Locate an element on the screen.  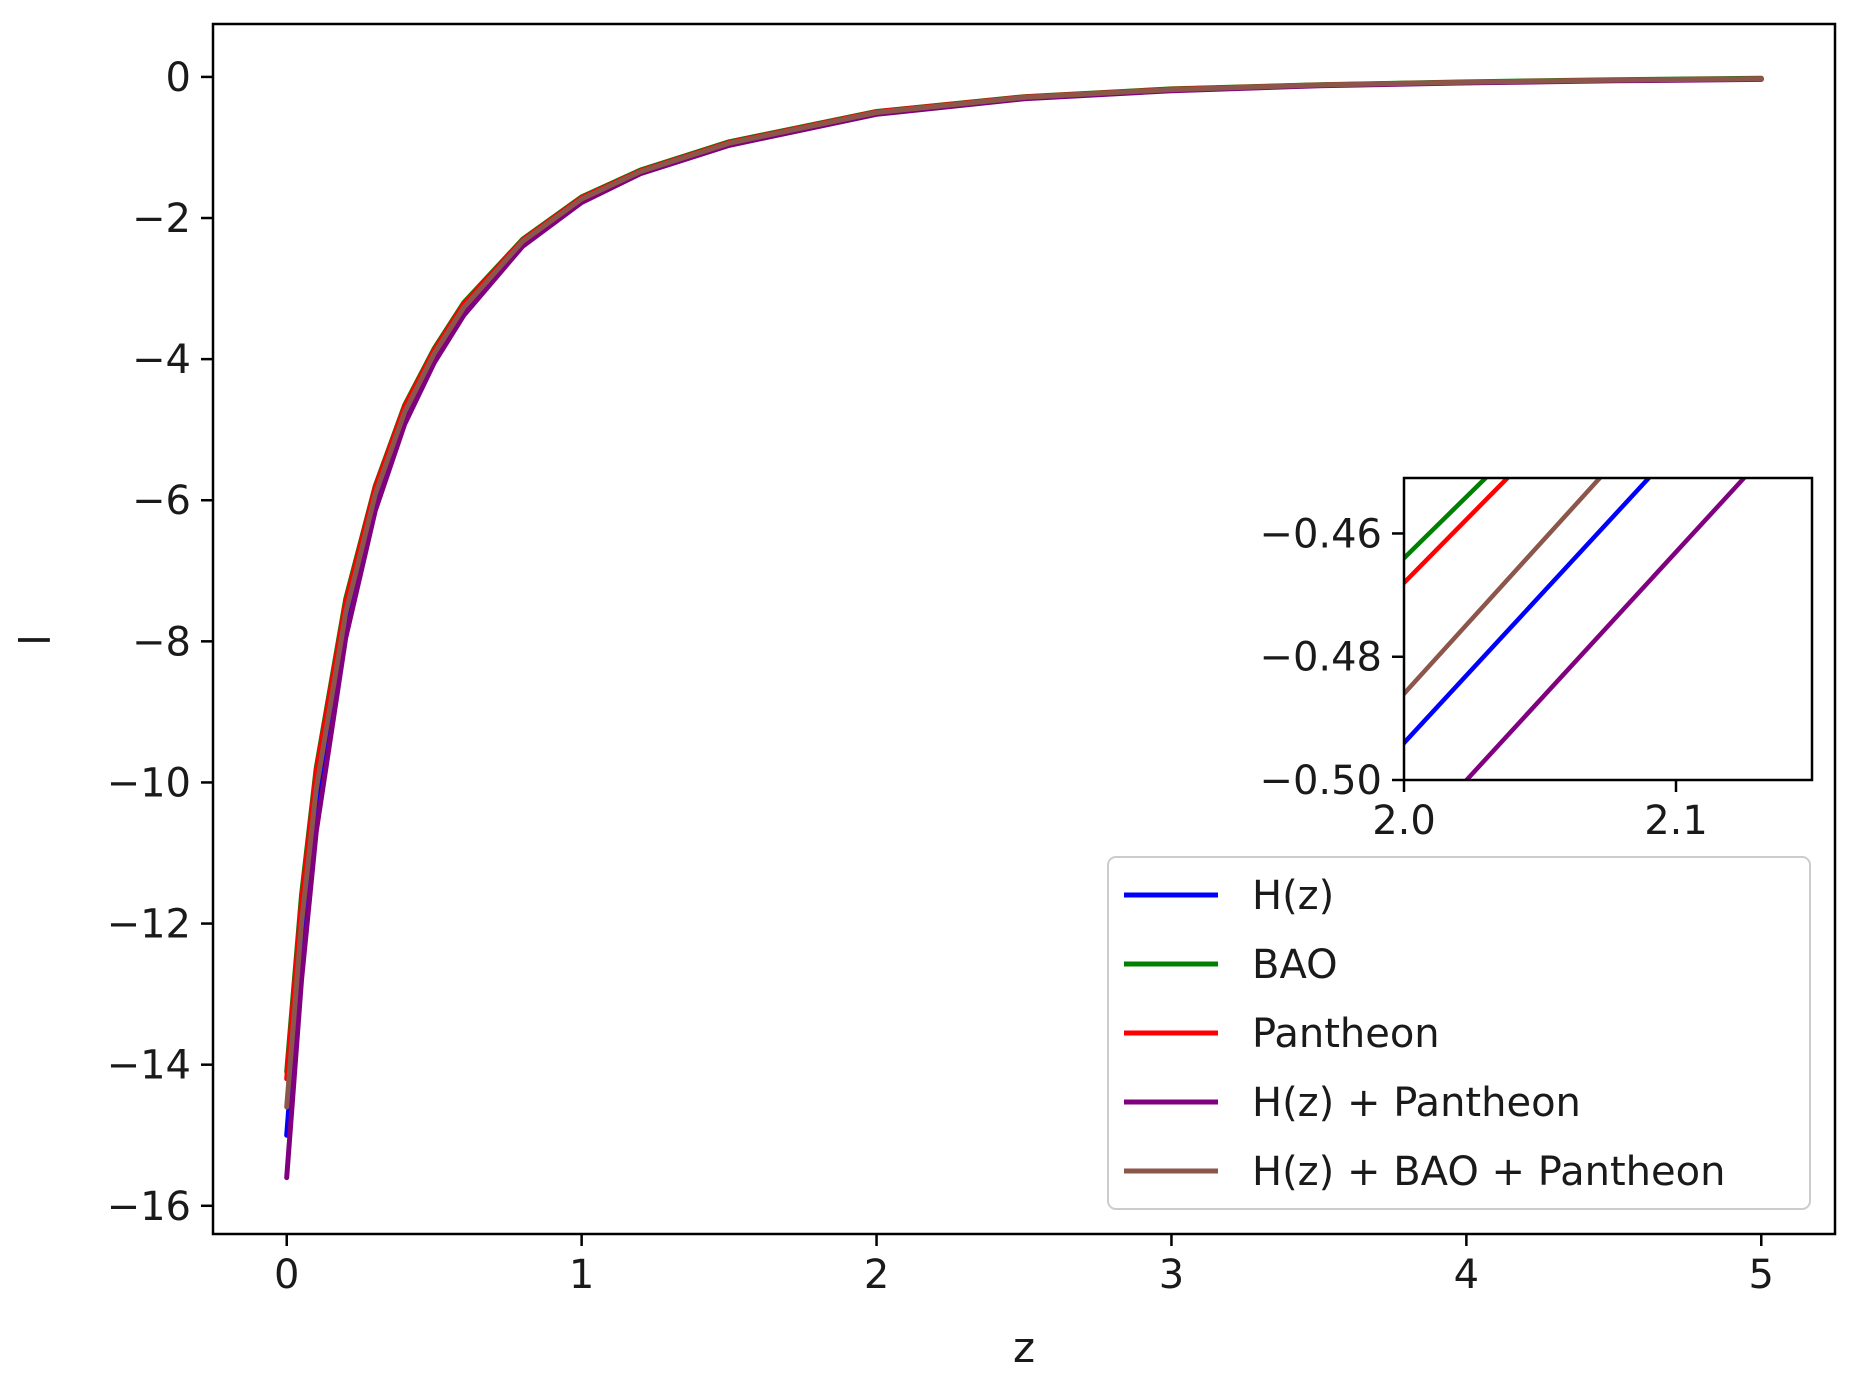
inset-plot-frame is located at coordinates (1608, 629).